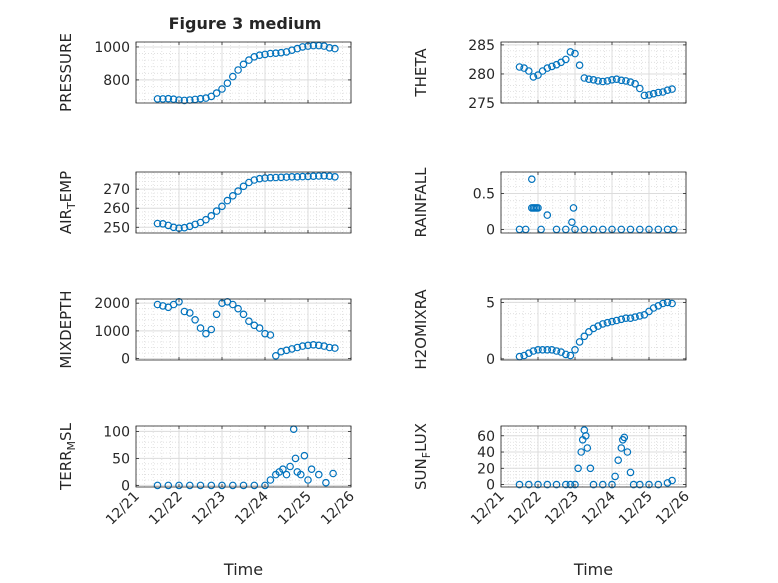 The width and height of the screenshot is (778, 583). I want to click on y-tick-label: 60, so click(486, 437).